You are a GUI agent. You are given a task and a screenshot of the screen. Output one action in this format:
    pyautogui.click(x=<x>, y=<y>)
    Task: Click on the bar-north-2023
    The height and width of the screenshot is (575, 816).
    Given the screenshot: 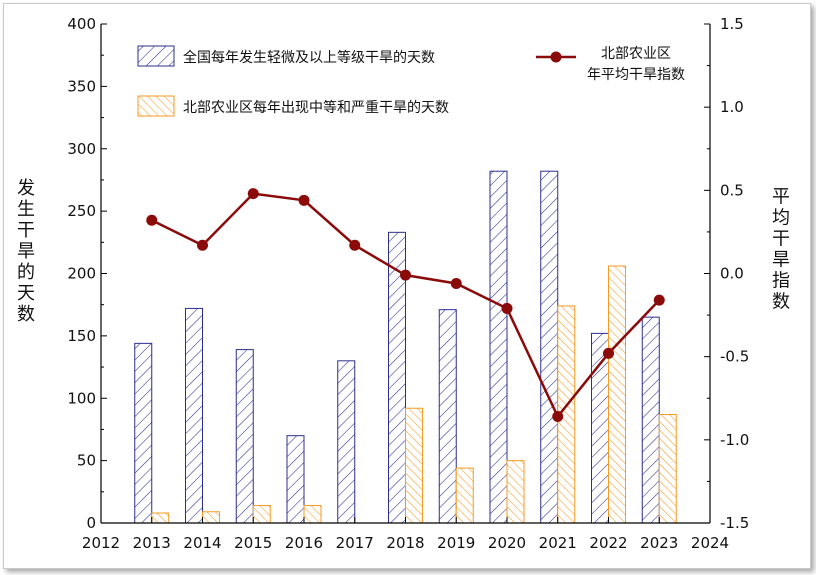 What is the action you would take?
    pyautogui.click(x=667, y=468)
    